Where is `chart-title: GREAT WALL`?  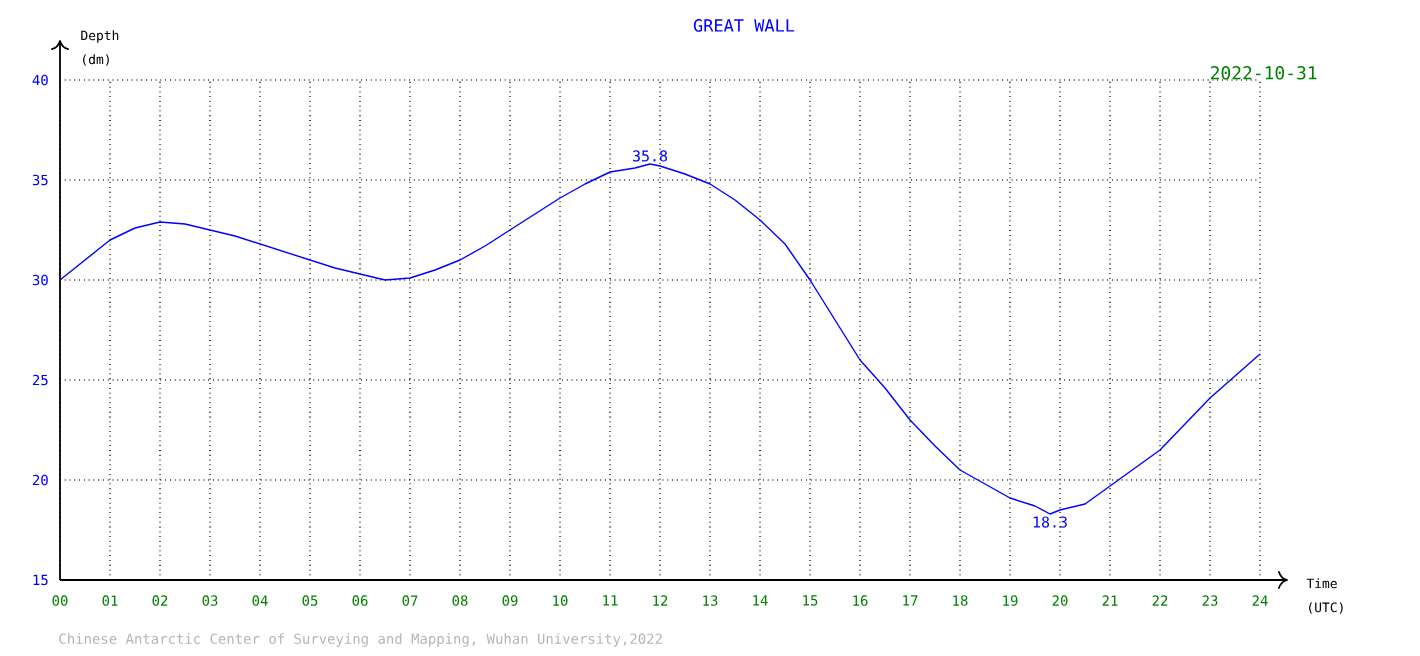 chart-title: GREAT WALL is located at coordinates (744, 25).